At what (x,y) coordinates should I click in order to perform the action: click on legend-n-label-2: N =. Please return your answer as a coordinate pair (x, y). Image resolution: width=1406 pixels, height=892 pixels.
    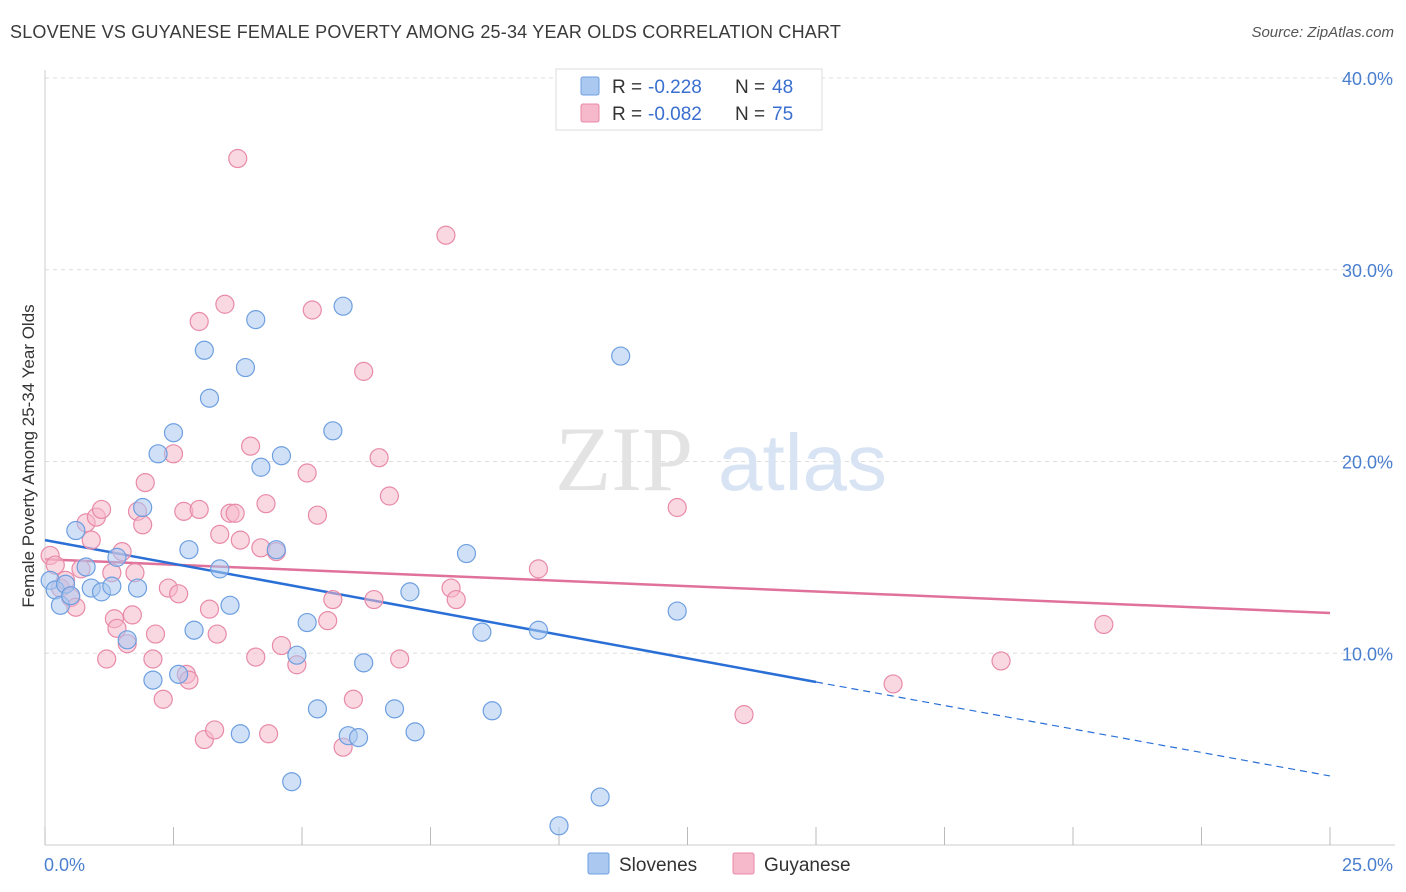
    Looking at the image, I should click on (750, 114).